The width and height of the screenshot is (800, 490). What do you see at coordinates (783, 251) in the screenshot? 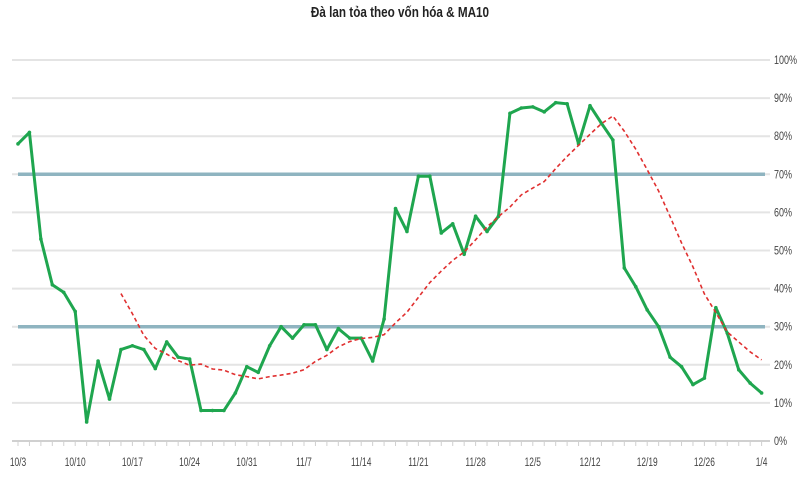
I see `y-tick-label: 50%` at bounding box center [783, 251].